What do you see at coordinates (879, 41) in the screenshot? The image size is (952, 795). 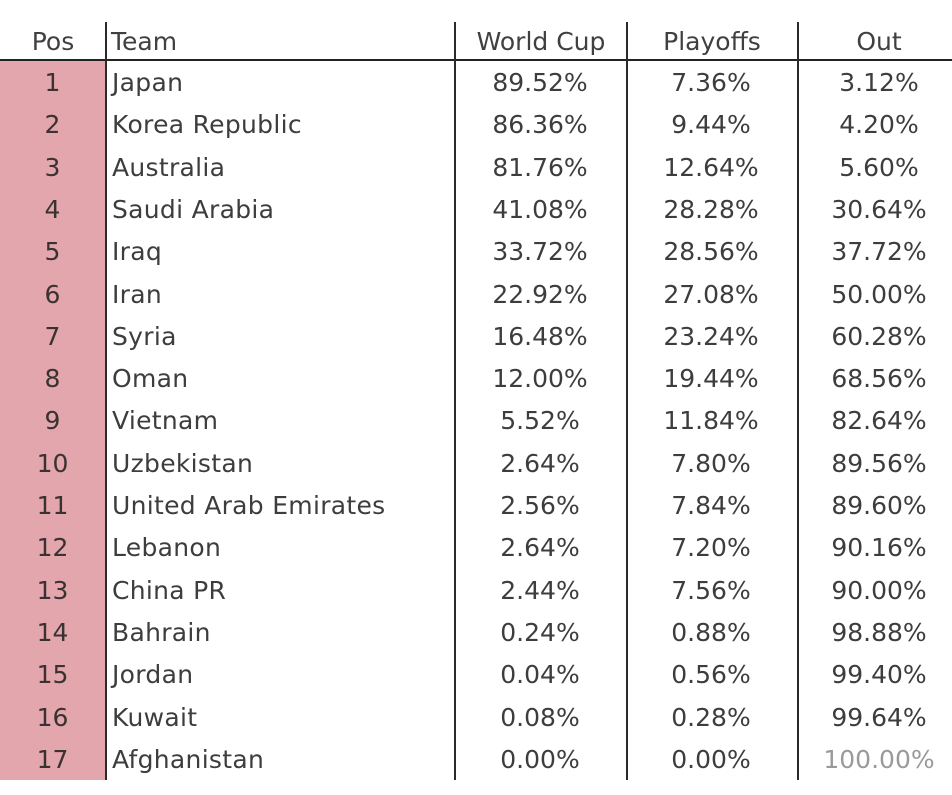 I see `header-out: Out` at bounding box center [879, 41].